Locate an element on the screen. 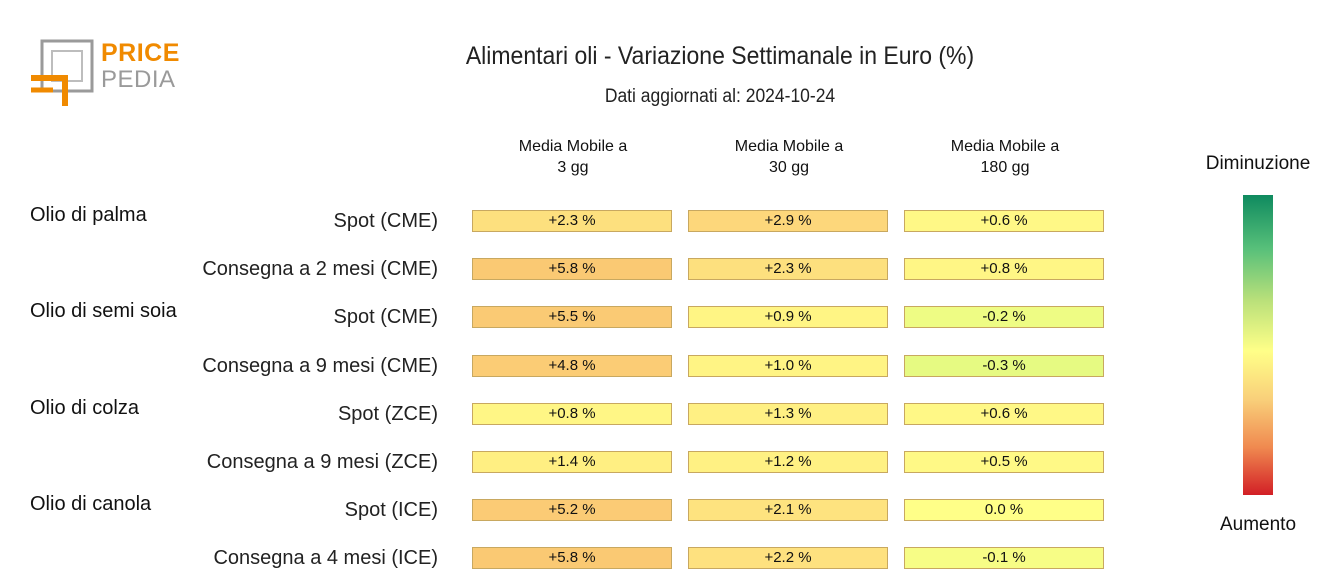  column-header-line2: 180 gg is located at coordinates (1005, 167).